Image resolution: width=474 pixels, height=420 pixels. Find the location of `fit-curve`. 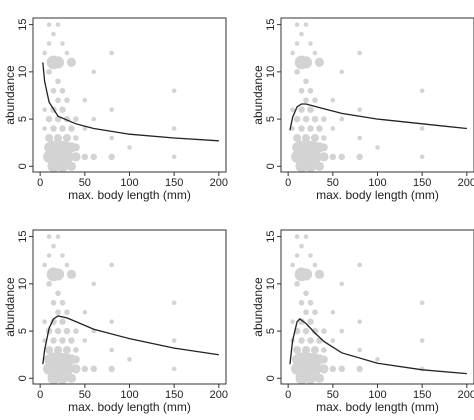

fit-curve is located at coordinates (378, 117).